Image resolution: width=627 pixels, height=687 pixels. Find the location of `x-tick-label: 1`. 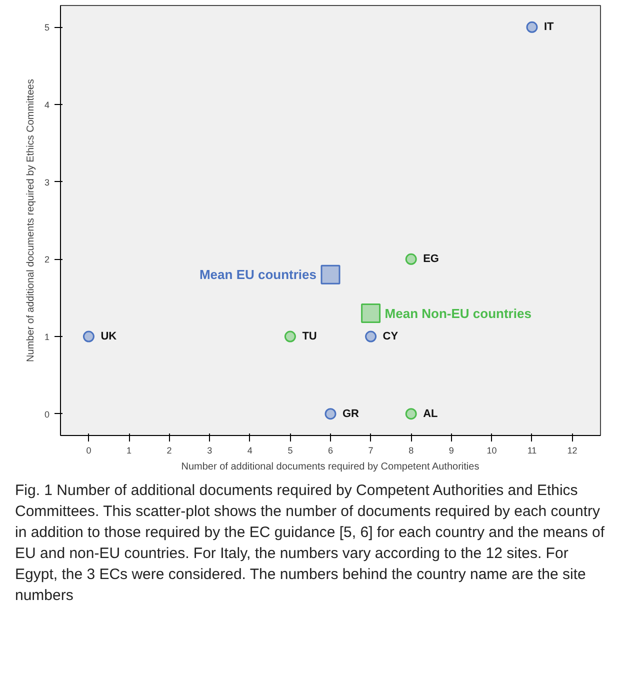

x-tick-label: 1 is located at coordinates (129, 451).